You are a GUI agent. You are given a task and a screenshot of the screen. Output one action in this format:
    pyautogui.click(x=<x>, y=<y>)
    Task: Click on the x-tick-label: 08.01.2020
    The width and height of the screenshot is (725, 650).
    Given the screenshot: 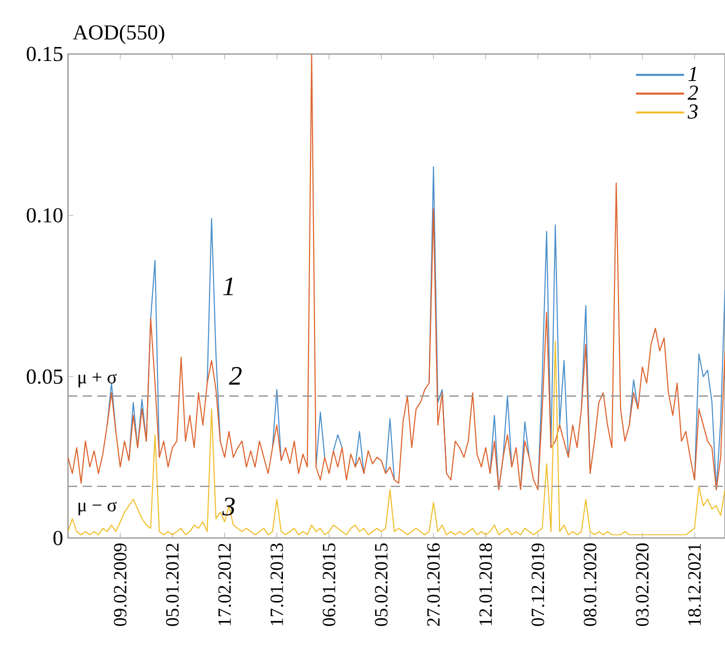 What is the action you would take?
    pyautogui.click(x=590, y=584)
    